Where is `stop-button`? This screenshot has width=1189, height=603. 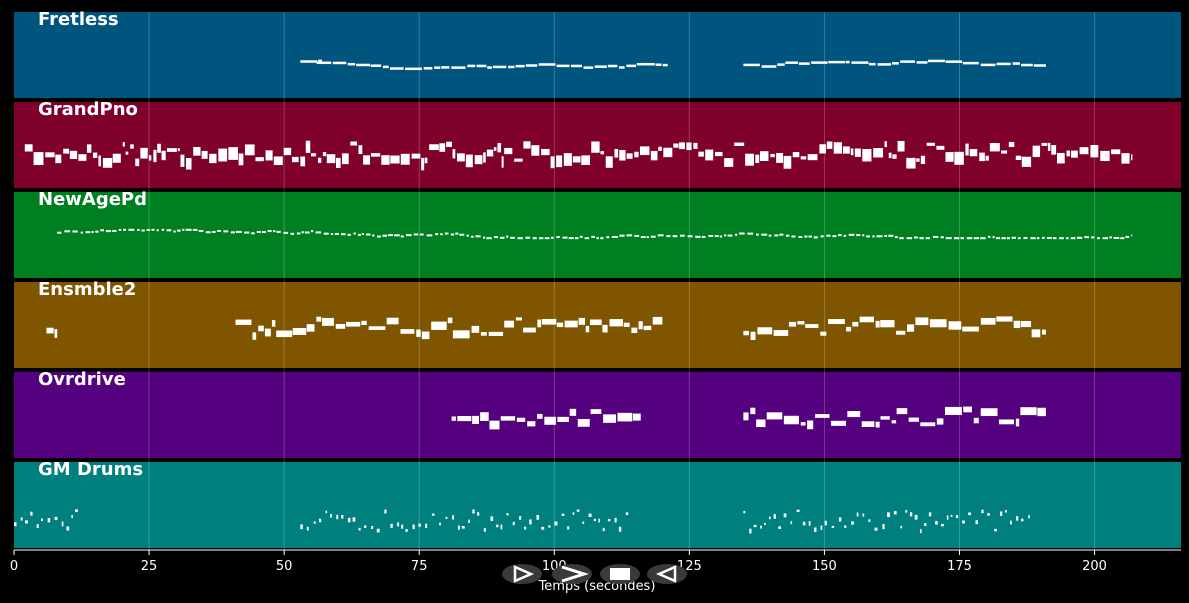
stop-button is located at coordinates (620, 574).